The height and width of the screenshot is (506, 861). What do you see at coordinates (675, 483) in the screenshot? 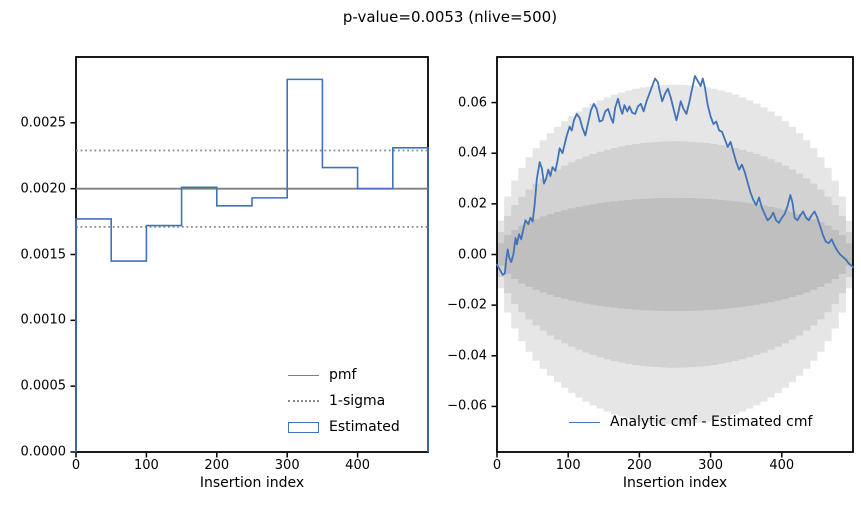
I see `right-xaxis-label: Insertion index` at bounding box center [675, 483].